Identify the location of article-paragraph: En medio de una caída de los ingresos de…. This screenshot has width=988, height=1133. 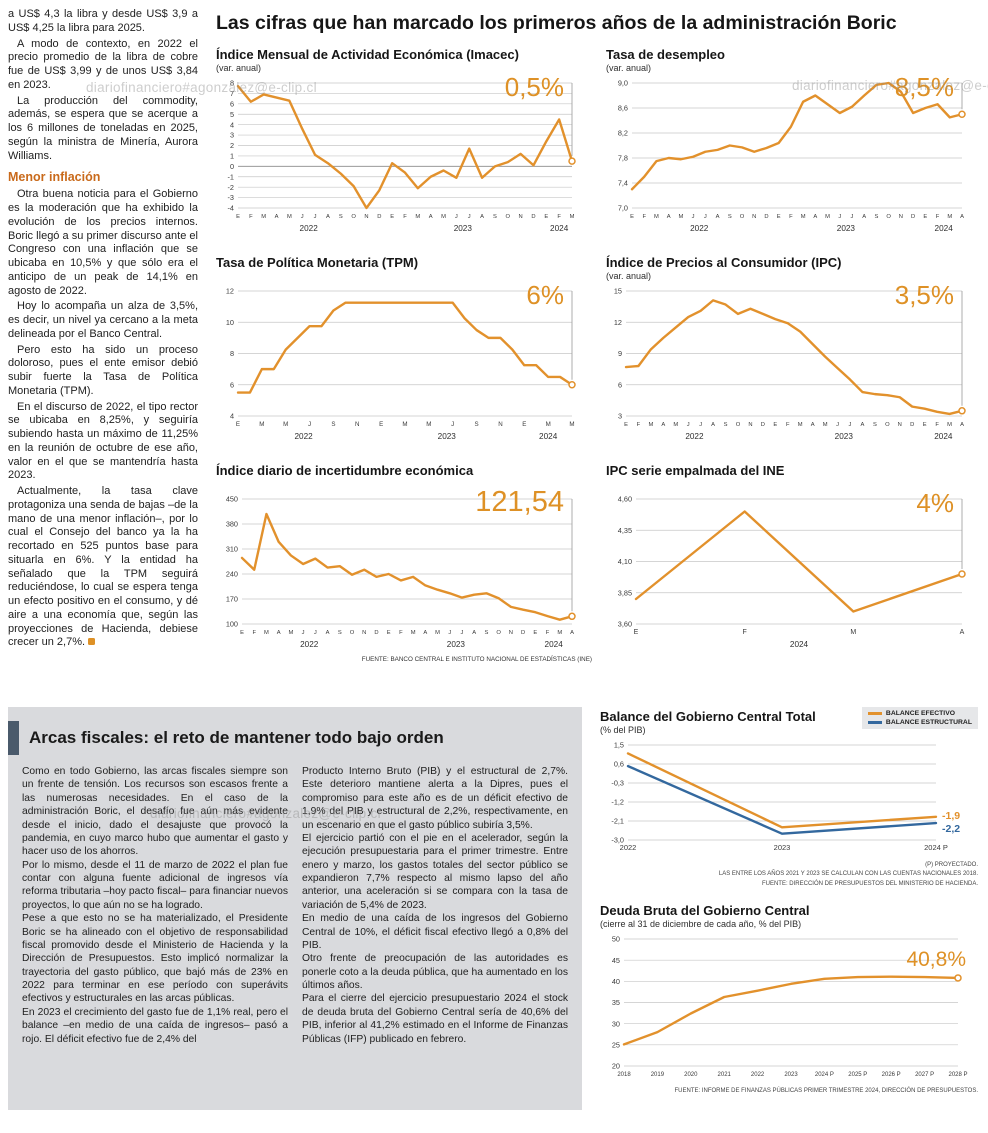
(435, 932).